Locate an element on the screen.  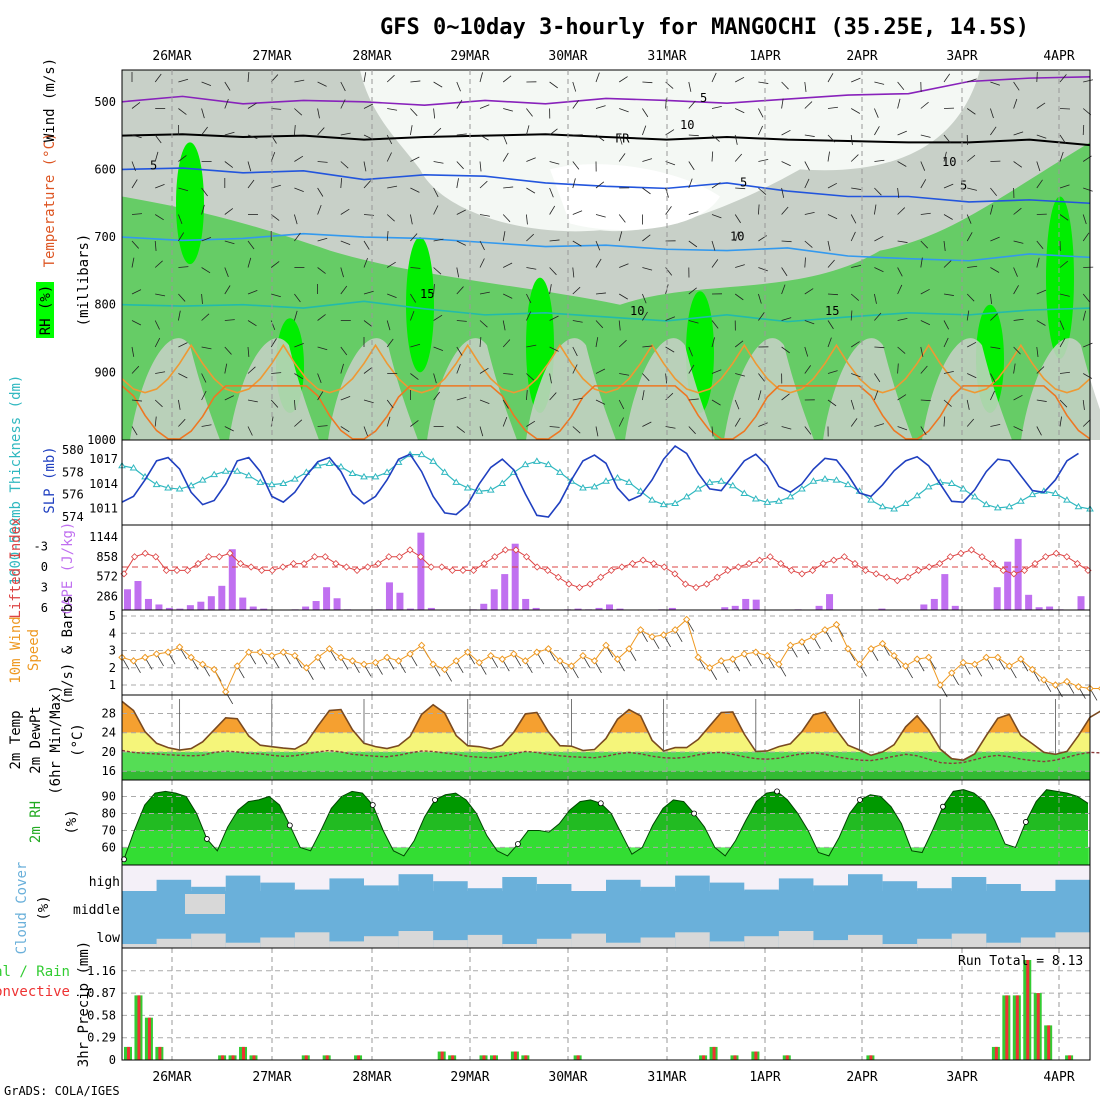
wind-axis-label-c: (m/s) & Barbs is located at coordinates (68, 650).